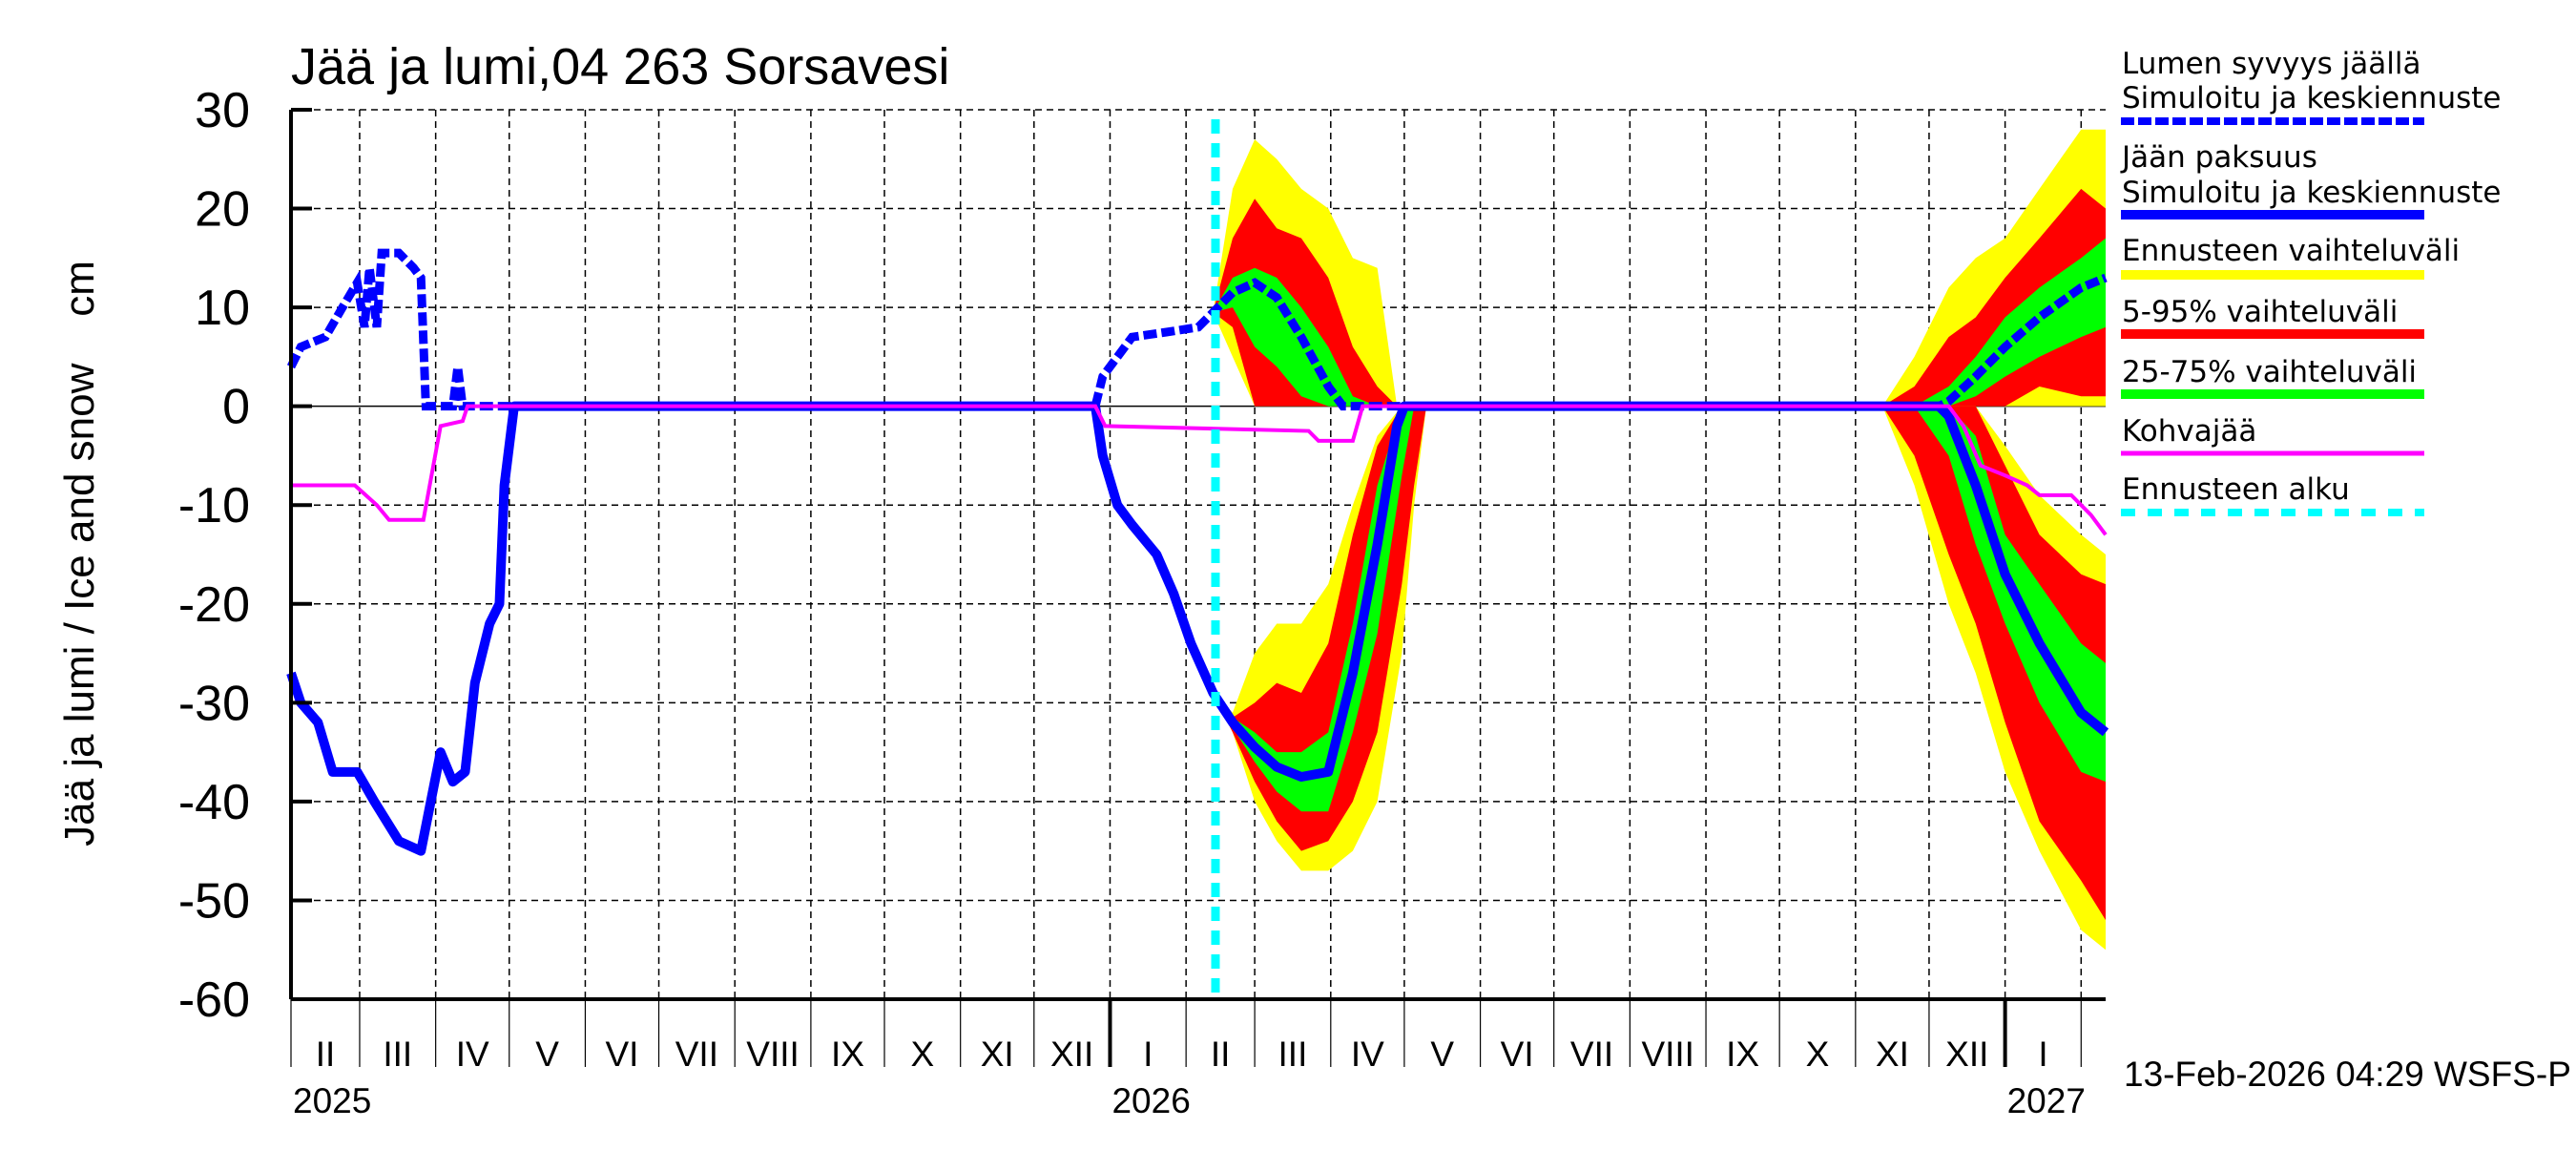 The image size is (2576, 1150). I want to click on year-label: 2026, so click(1150, 1100).